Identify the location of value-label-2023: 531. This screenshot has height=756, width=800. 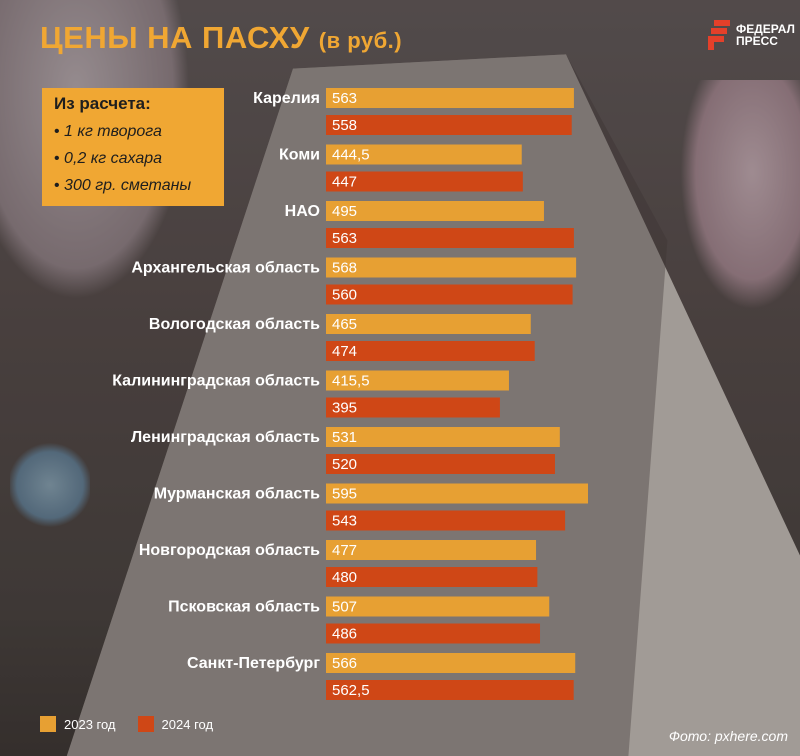
(344, 437).